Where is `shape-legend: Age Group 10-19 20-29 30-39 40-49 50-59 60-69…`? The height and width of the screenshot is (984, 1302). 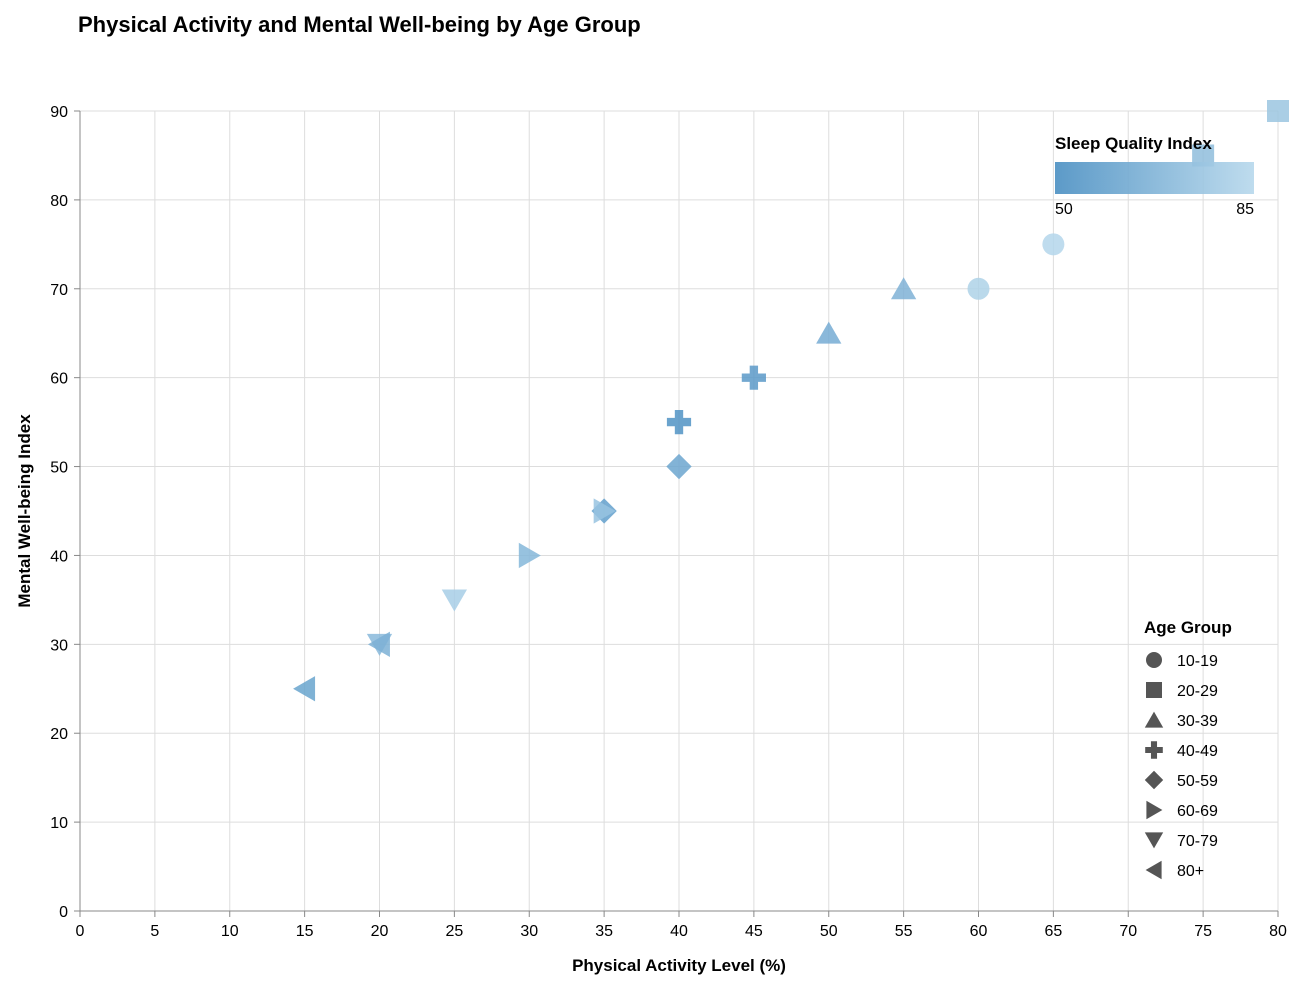 shape-legend: Age Group 10-19 20-29 30-39 40-49 50-59 60-69… is located at coordinates (1188, 749).